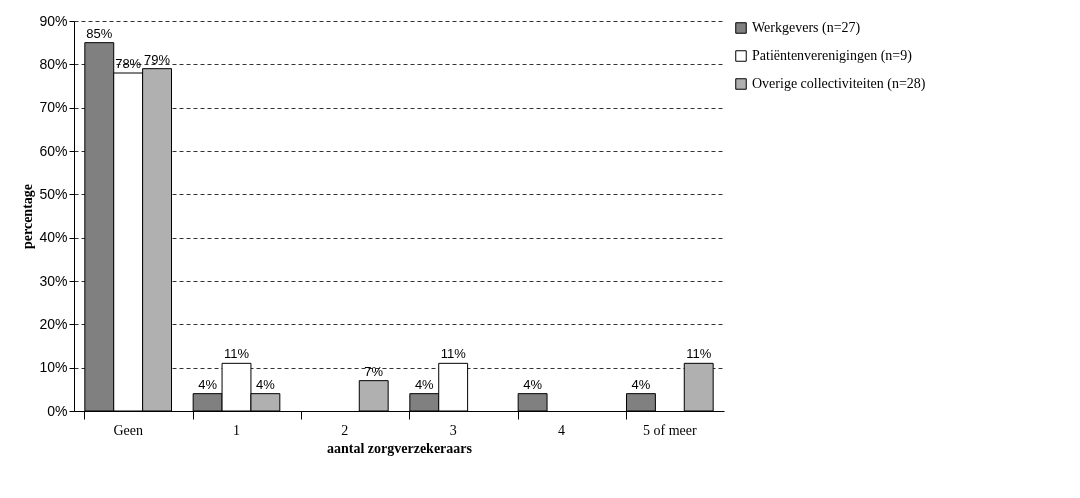  Describe the element at coordinates (128, 63) in the screenshot. I see `data-label: 78%` at that location.